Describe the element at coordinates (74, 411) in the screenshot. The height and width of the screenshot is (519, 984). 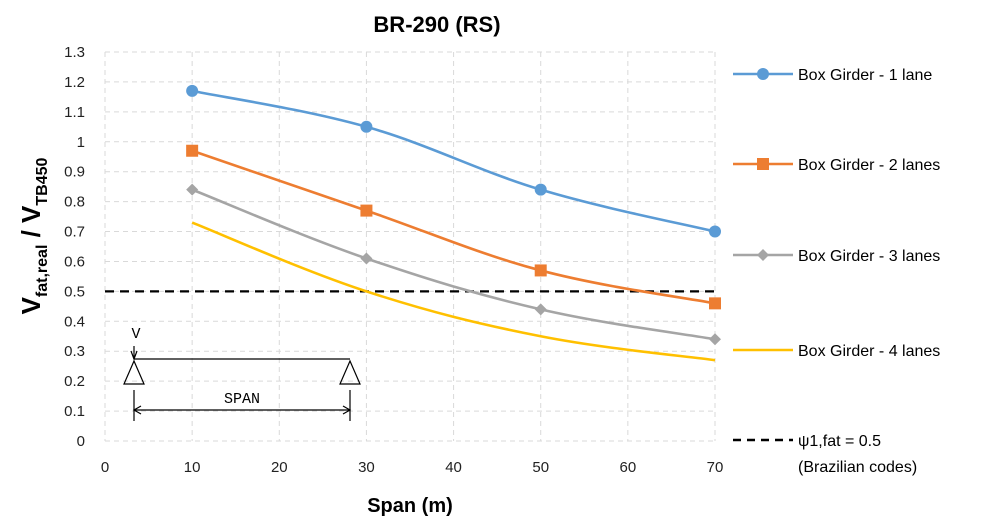
I see `y-tick-label: 0.1` at that location.